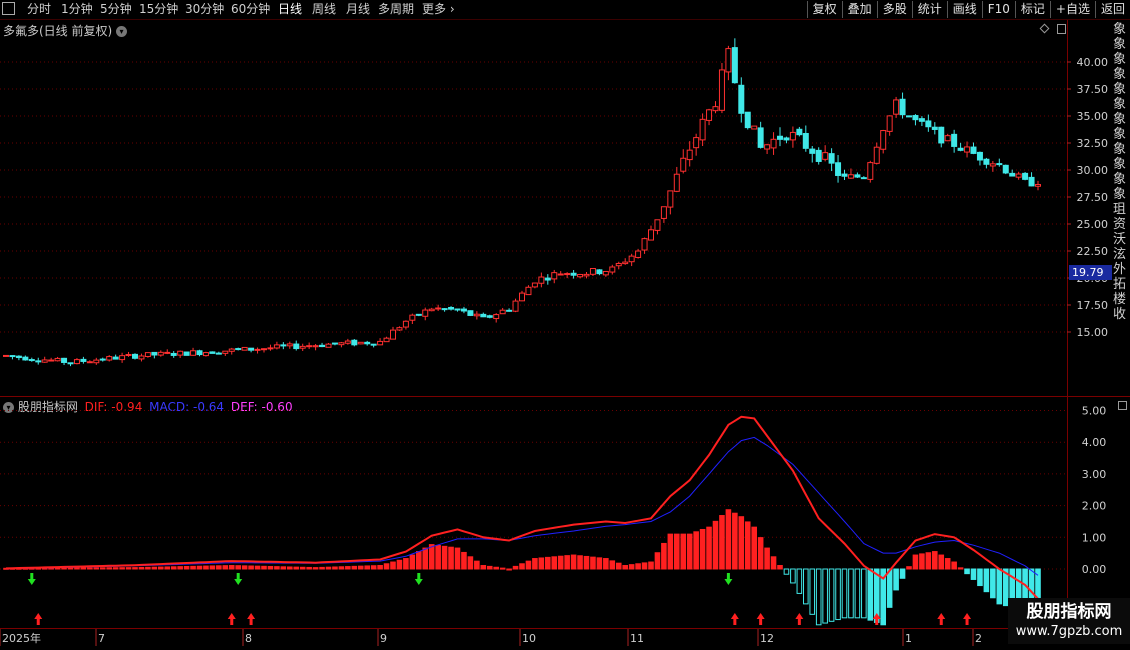 The height and width of the screenshot is (650, 1130). What do you see at coordinates (1069, 621) in the screenshot?
I see `watermark: 股朋指标网 www.7gpzb.com` at bounding box center [1069, 621].